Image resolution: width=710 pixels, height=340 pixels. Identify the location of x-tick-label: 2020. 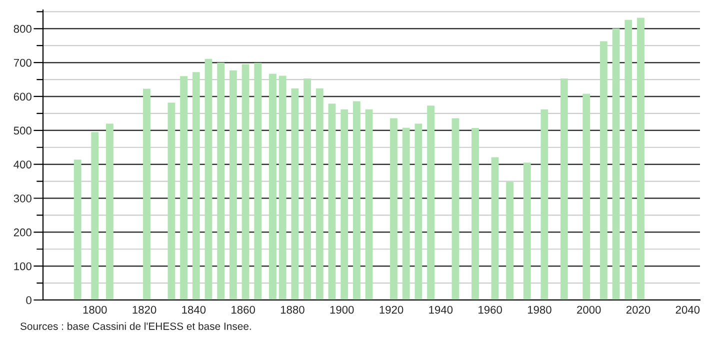
(638, 310).